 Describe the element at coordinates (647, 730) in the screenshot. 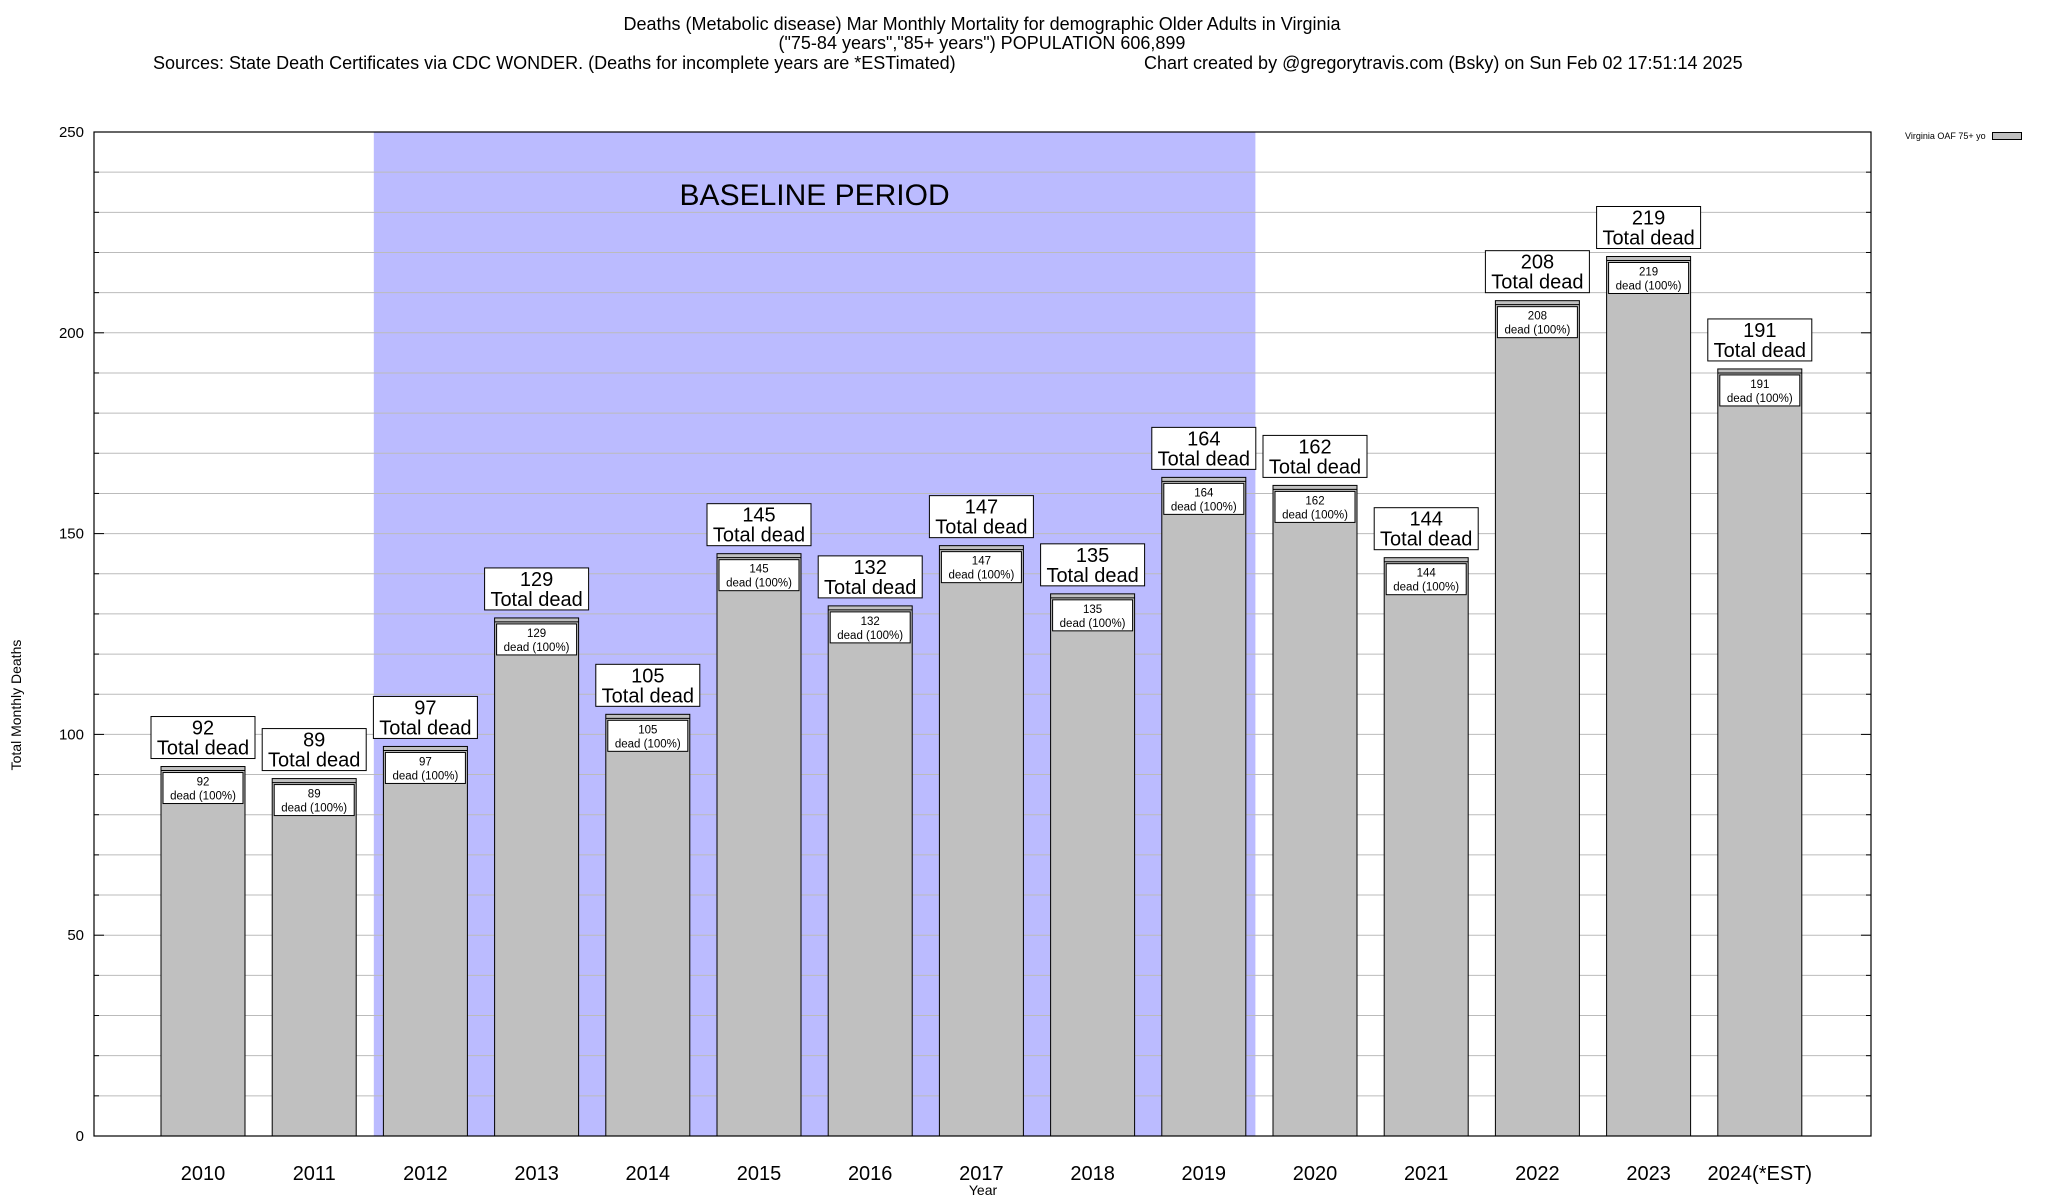

I see `inner-value-label: 105` at that location.